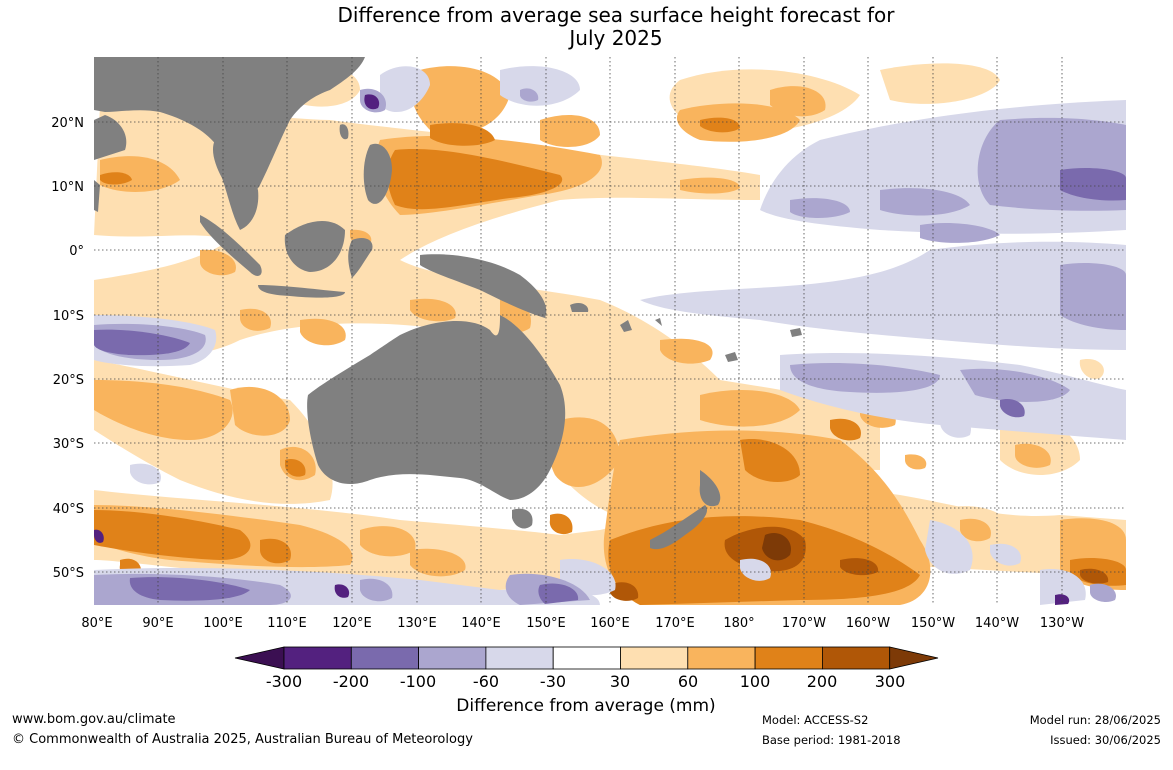 The width and height of the screenshot is (1173, 770). Describe the element at coordinates (776, 546) in the screenshot. I see `anomaly-above-300-area` at that location.